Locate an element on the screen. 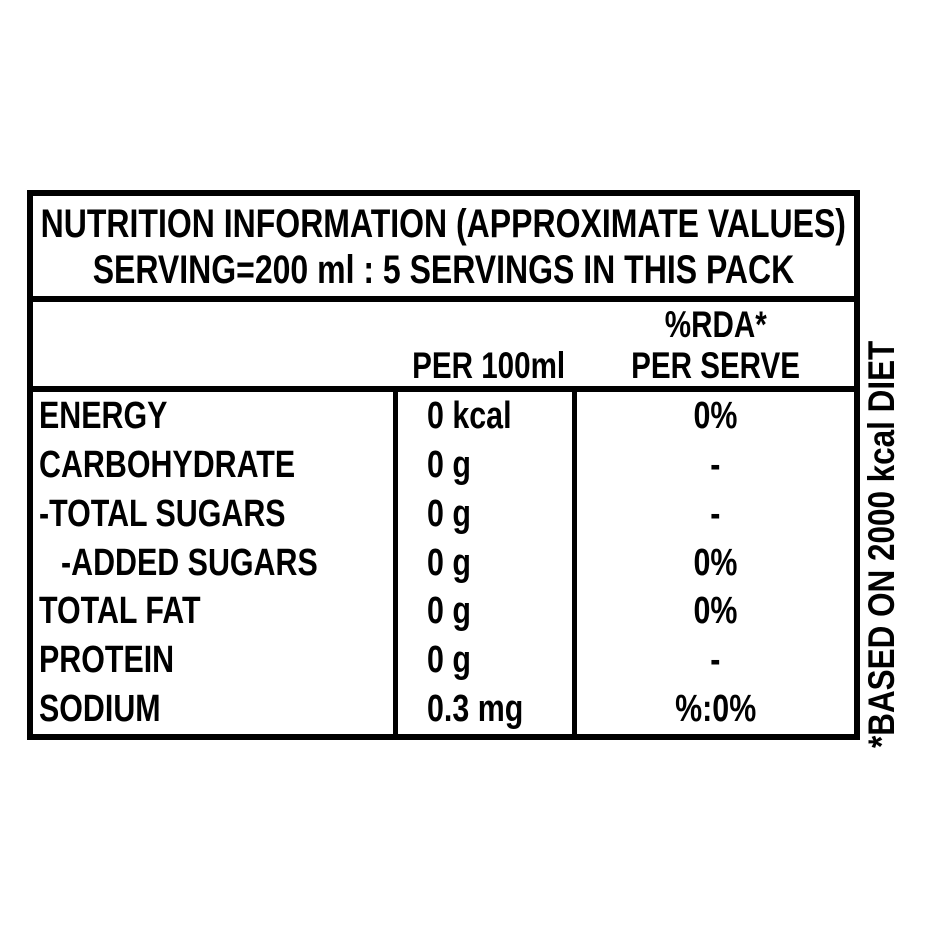  column-headers: %RDA* PER 100ml PER SERVE is located at coordinates (443, 347).